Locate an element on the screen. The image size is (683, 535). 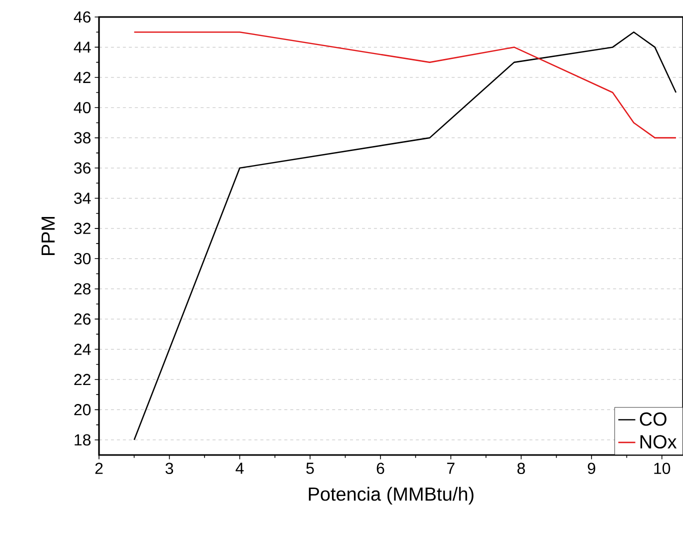
y-tick-label: 44 is located at coordinates (82, 47).